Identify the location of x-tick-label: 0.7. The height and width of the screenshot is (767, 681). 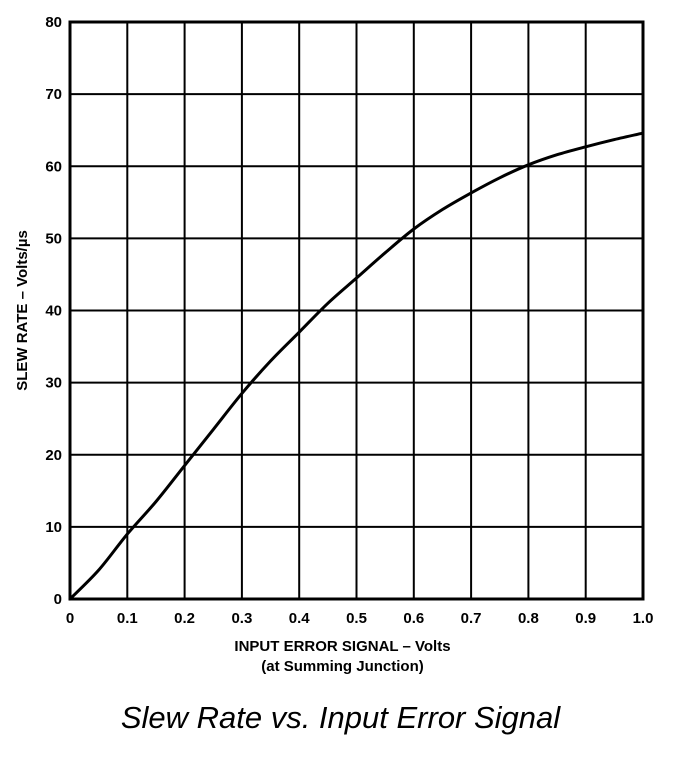
(471, 618).